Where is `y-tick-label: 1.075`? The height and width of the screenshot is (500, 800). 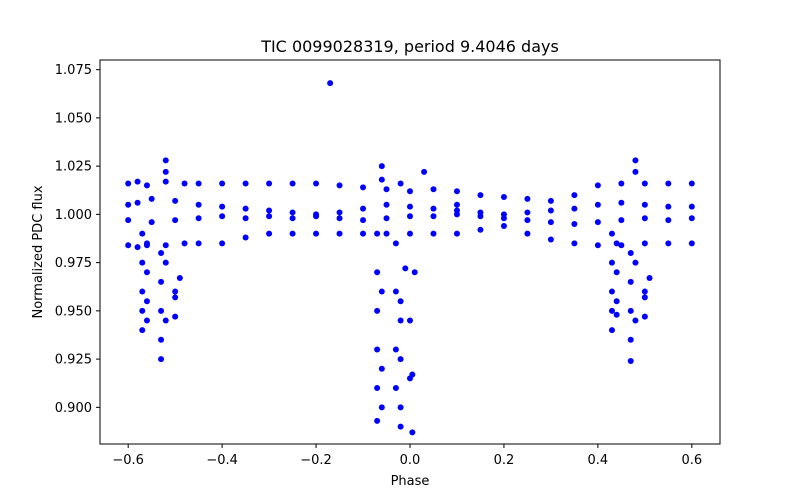
y-tick-label: 1.075 is located at coordinates (73, 70).